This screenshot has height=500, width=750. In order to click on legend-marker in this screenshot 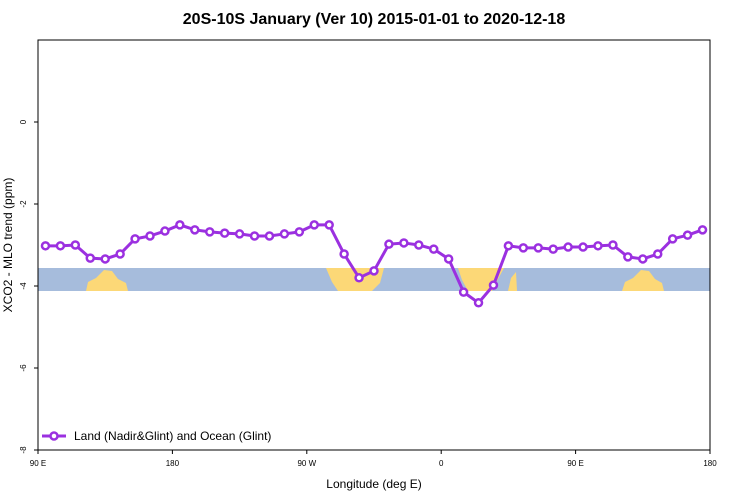, I will do `click(54, 436)`.